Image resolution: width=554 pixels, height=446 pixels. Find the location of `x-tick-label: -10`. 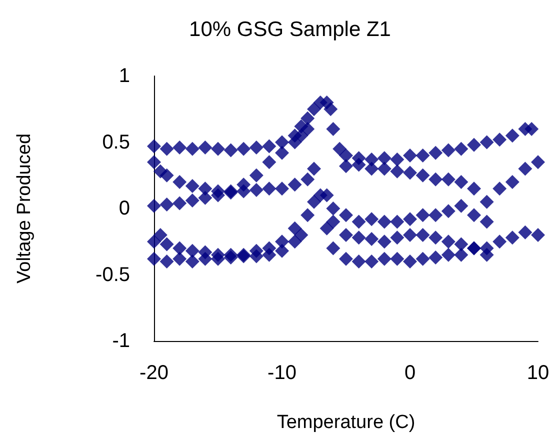

x-tick-label: -10 is located at coordinates (282, 373).